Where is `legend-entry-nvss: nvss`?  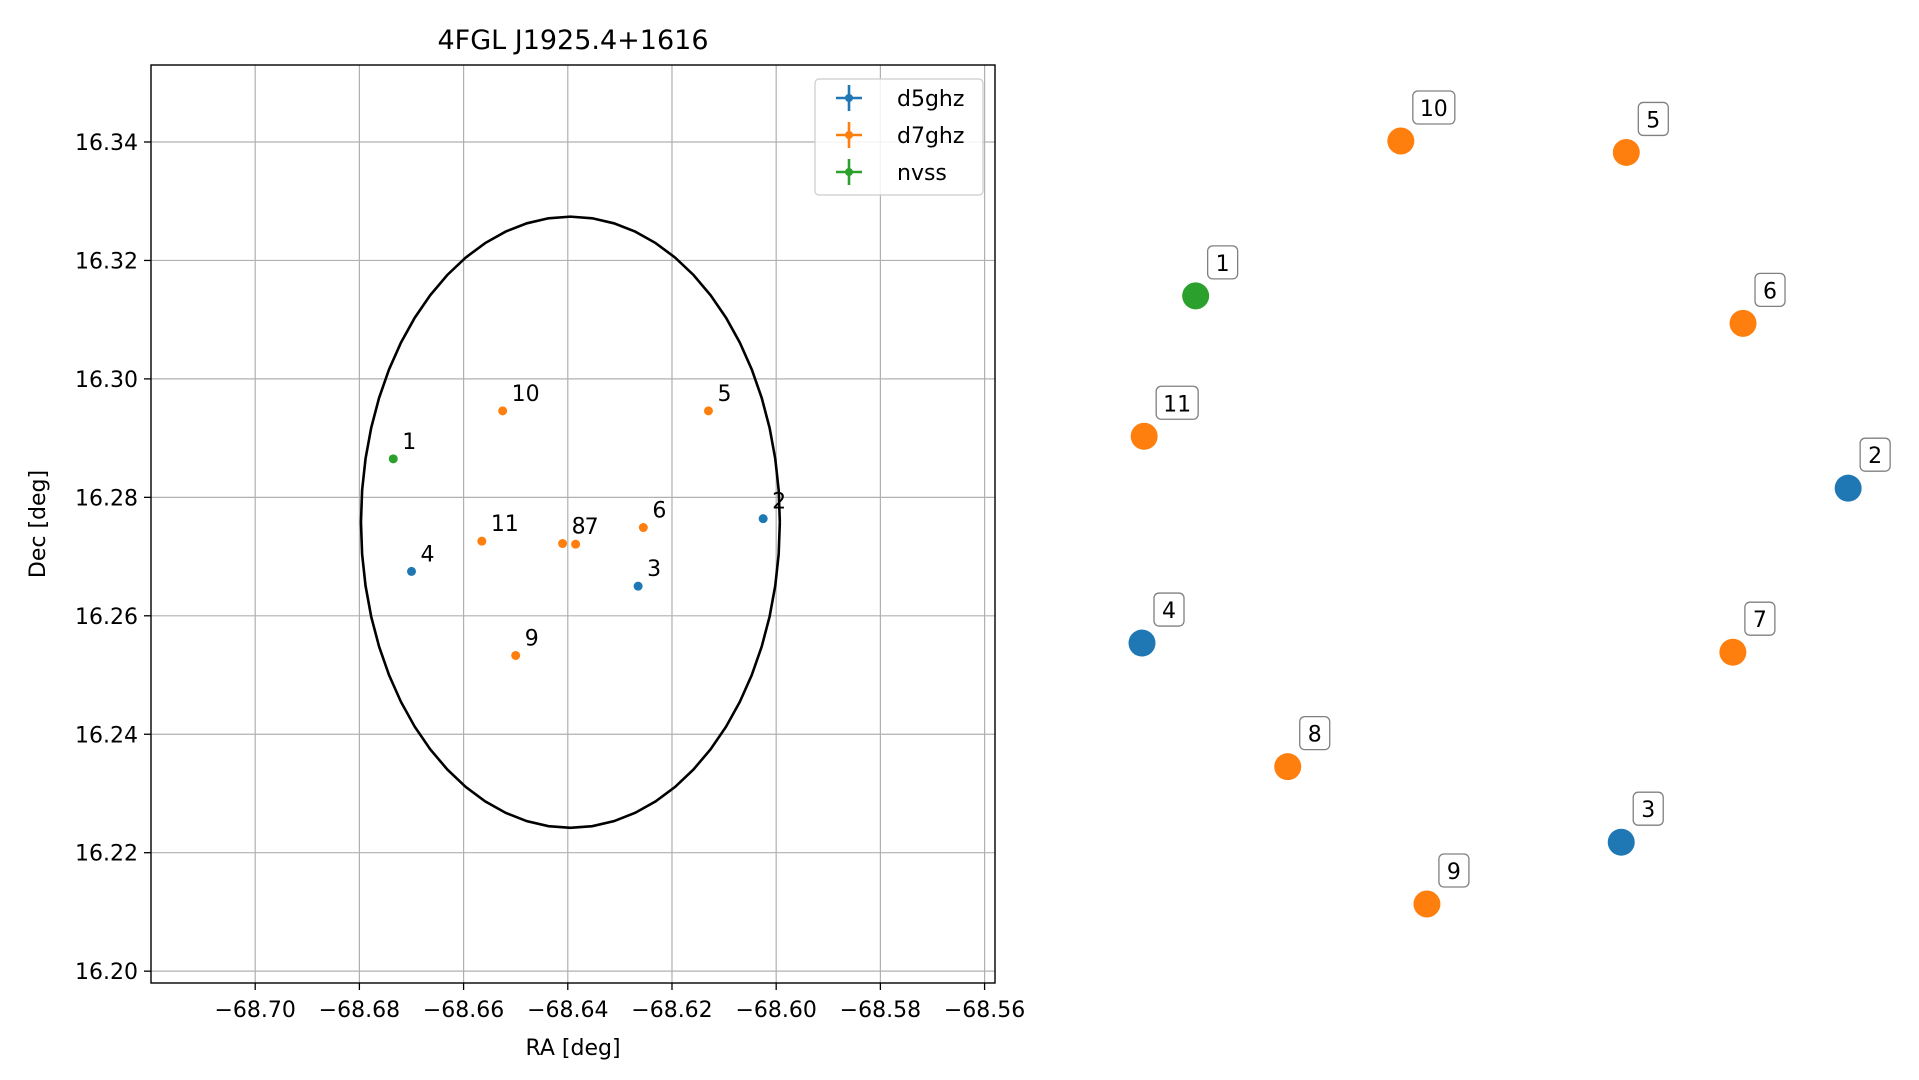 legend-entry-nvss: nvss is located at coordinates (922, 173).